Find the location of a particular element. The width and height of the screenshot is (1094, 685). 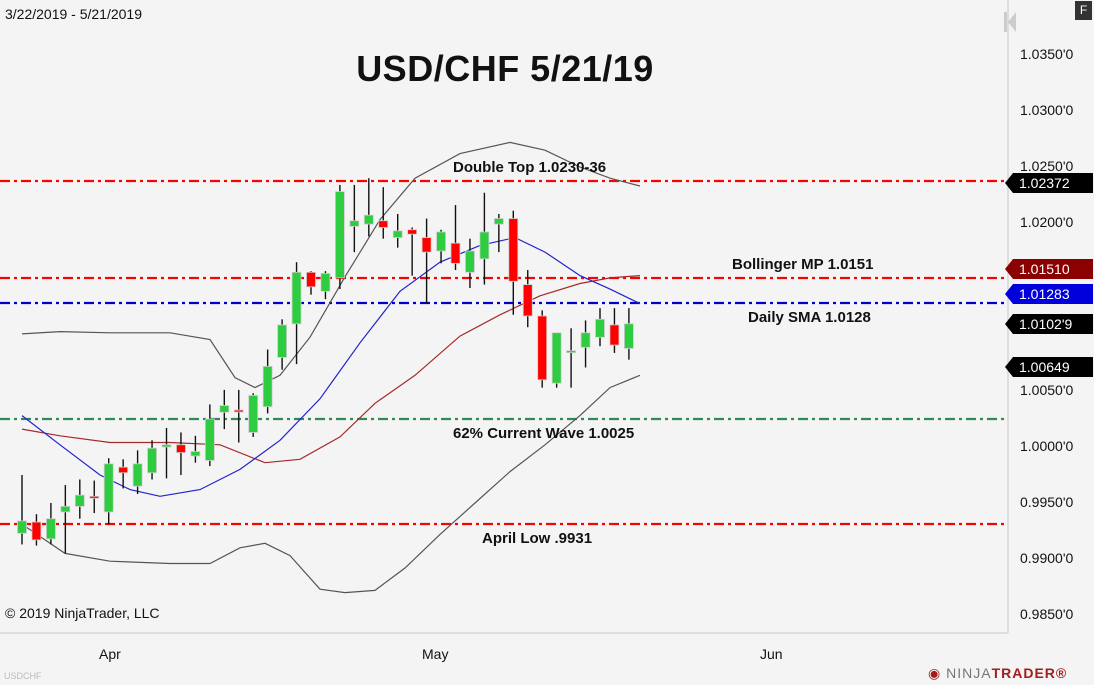

ninjatrader-logo: ◉ NINJATRADER® is located at coordinates (997, 673).